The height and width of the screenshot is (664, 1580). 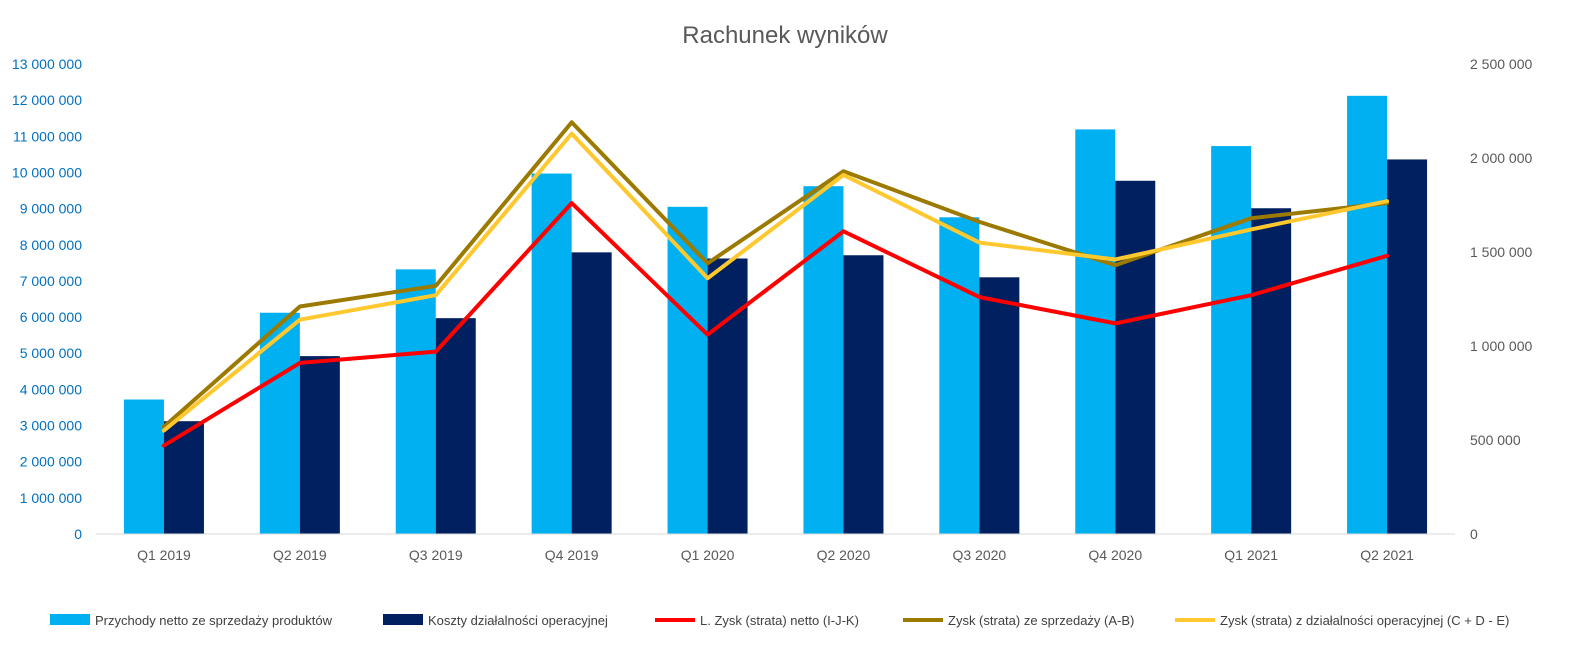 What do you see at coordinates (1251, 555) in the screenshot?
I see `x-axis-tick-label: Q1 2021` at bounding box center [1251, 555].